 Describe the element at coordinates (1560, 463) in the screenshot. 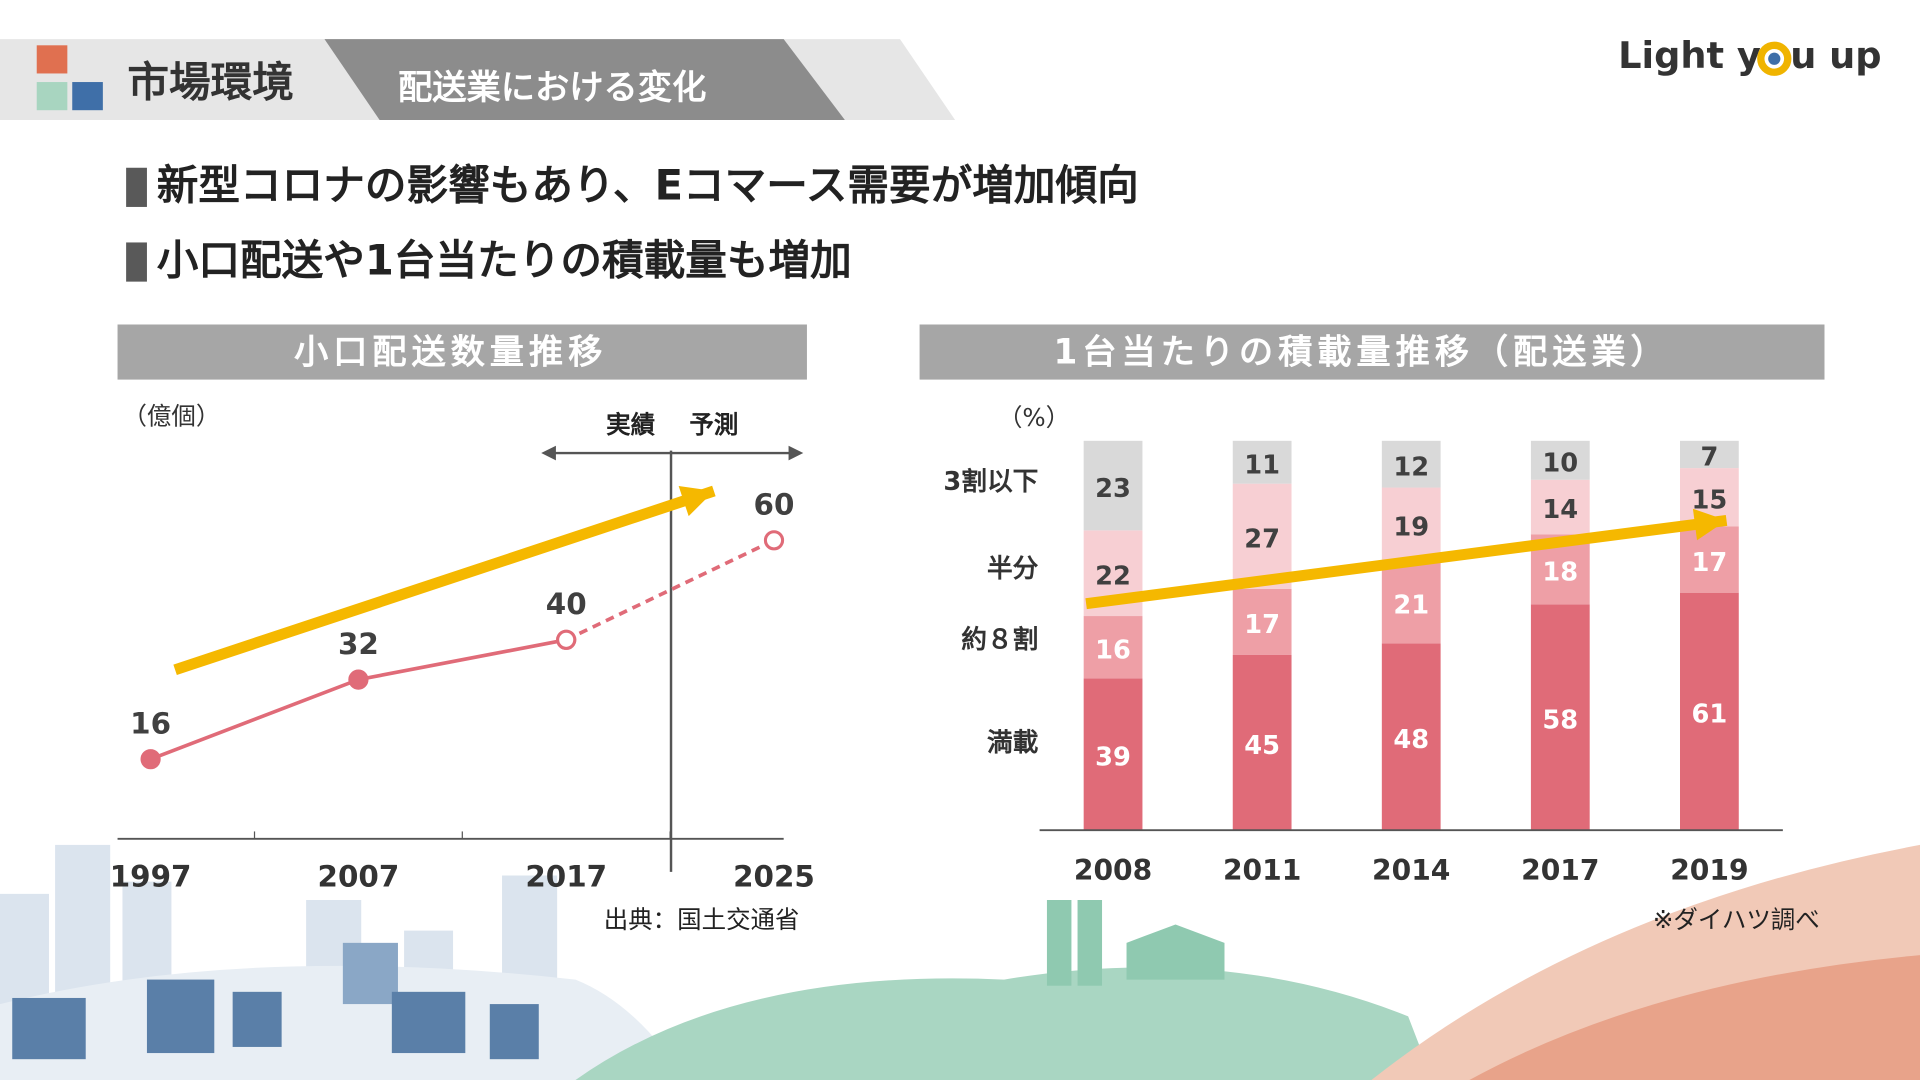

I see `value-label: 10` at that location.